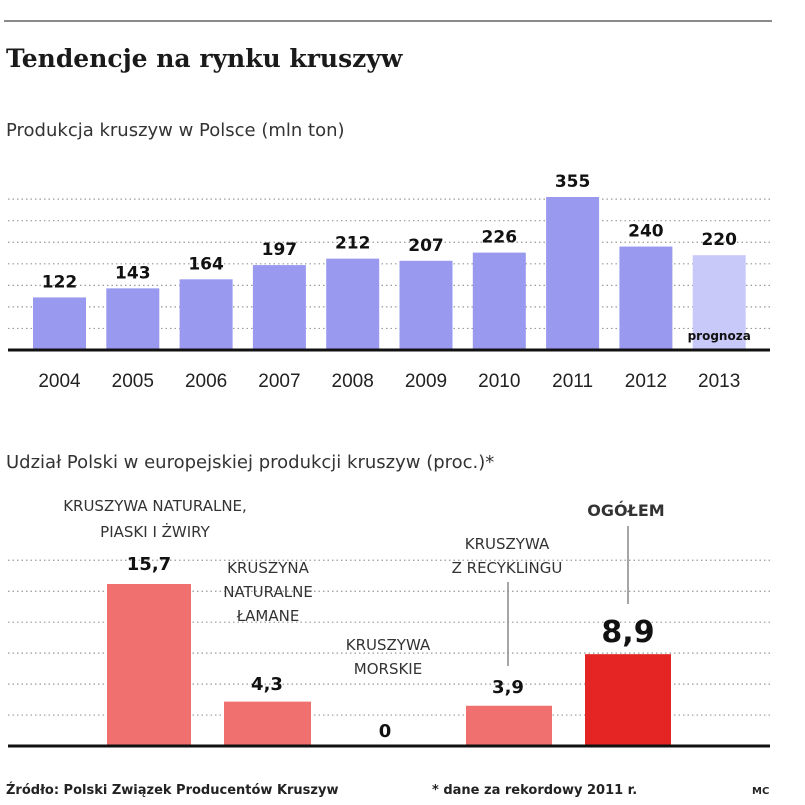 The image size is (805, 805). Describe the element at coordinates (627, 632) in the screenshot. I see `value-label-4: 8,9` at that location.